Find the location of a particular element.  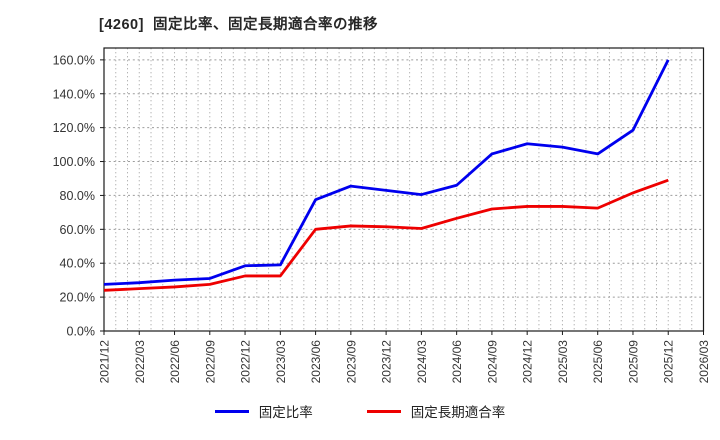

y-tick-label: 0.0% is located at coordinates (81, 332).